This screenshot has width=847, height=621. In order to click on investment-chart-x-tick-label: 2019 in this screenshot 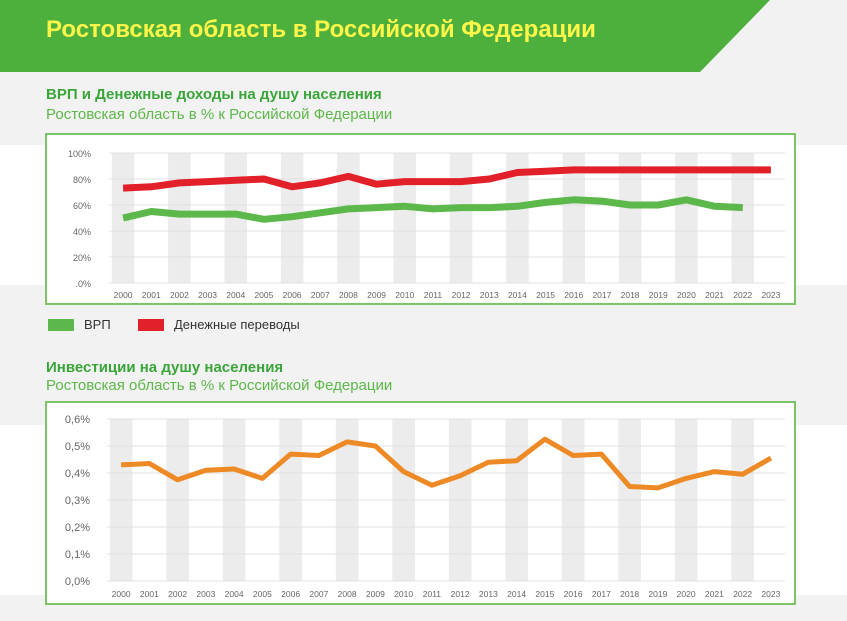, I will do `click(657, 594)`.